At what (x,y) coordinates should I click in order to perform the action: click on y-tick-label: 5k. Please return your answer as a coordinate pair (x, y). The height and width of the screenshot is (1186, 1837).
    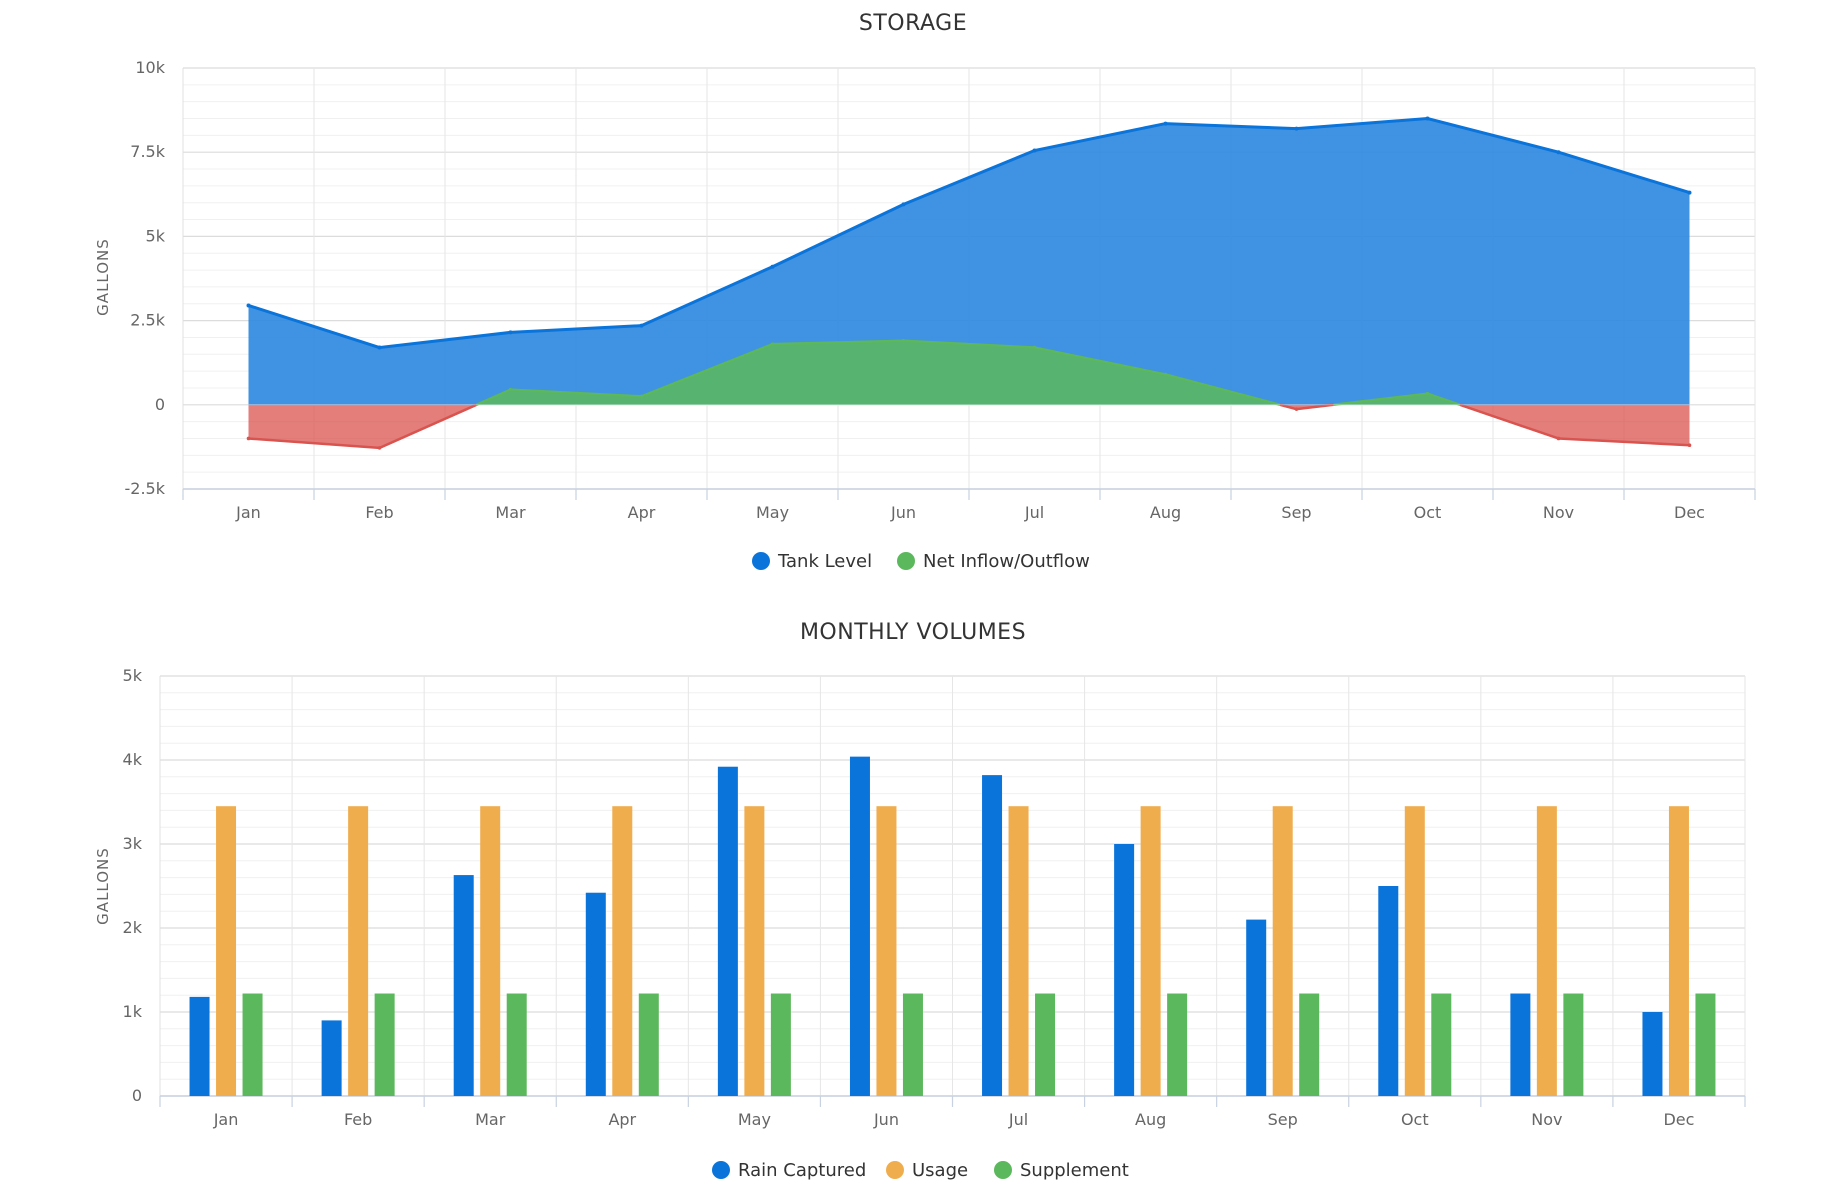
    Looking at the image, I should click on (156, 235).